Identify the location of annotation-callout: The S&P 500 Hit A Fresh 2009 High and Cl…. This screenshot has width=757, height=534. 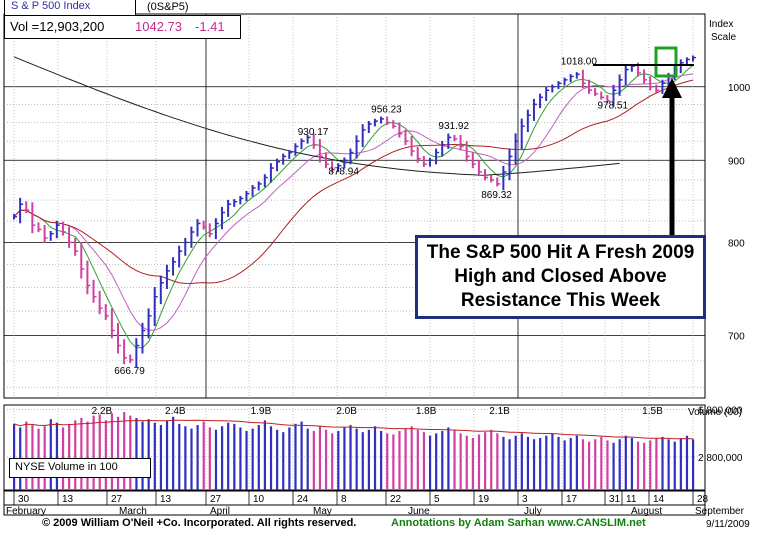
(560, 277).